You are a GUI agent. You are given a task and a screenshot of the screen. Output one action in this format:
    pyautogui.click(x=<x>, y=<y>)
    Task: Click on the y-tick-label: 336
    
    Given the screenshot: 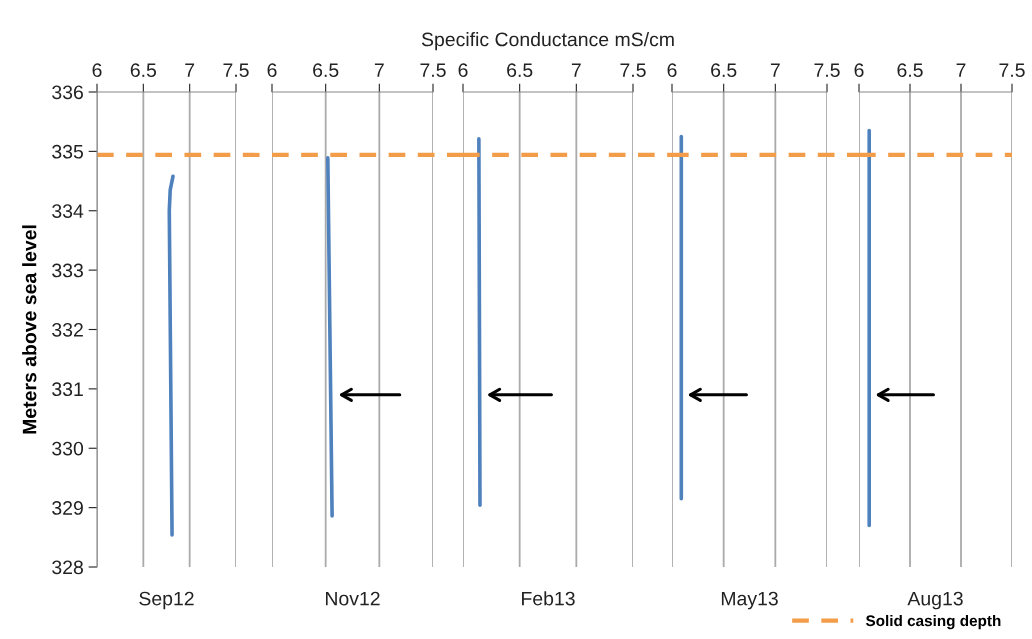 What is the action you would take?
    pyautogui.click(x=67, y=92)
    